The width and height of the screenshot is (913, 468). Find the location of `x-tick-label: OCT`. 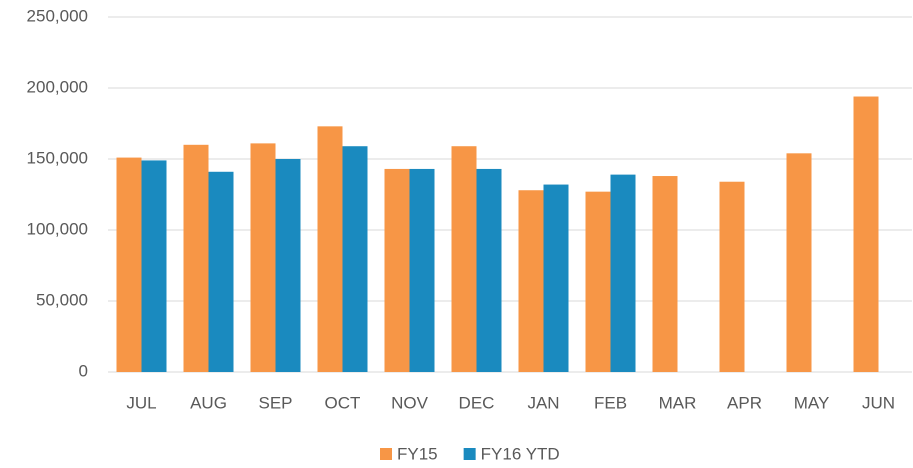

x-tick-label: OCT is located at coordinates (343, 402).